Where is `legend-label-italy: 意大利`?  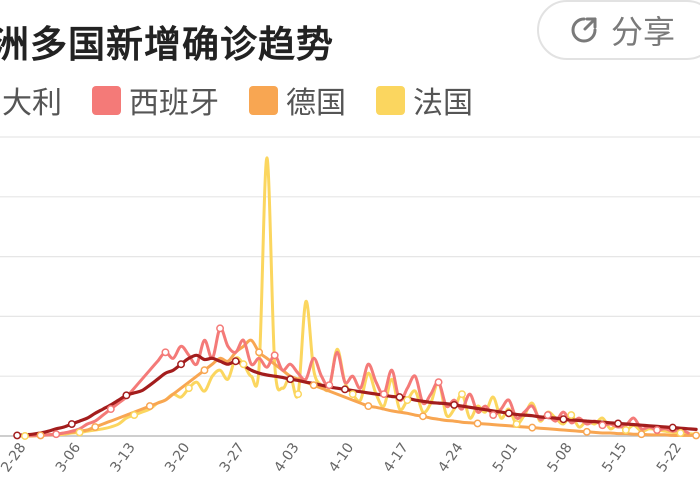
legend-label-italy: 意大利 is located at coordinates (31, 103).